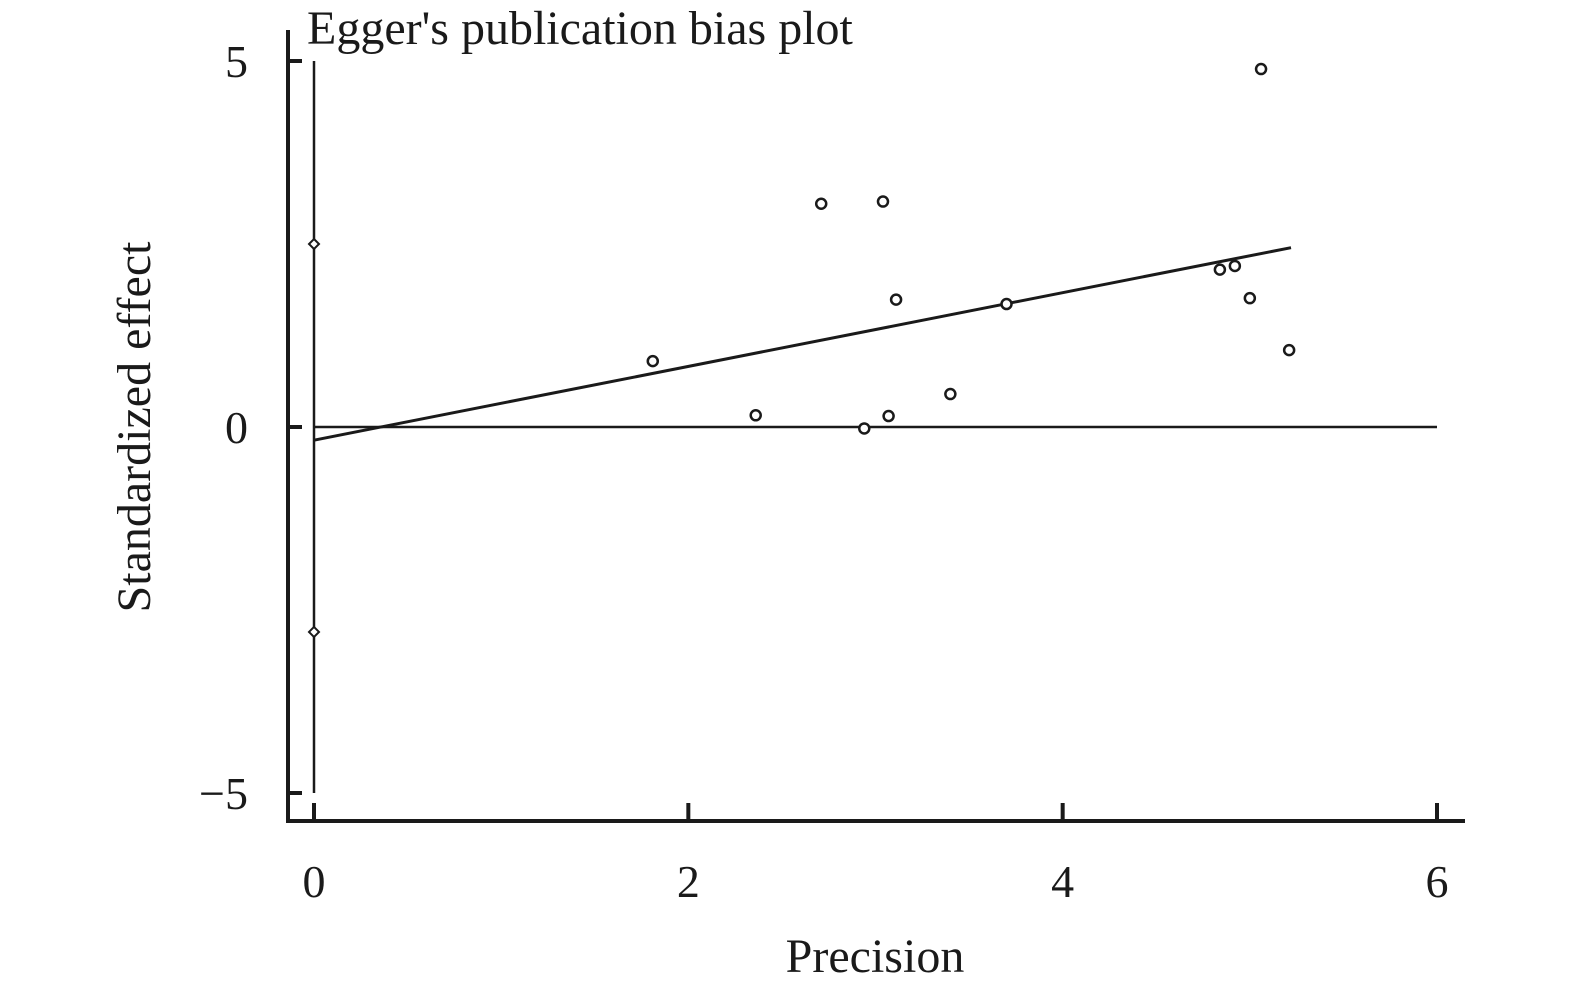 The image size is (1575, 996). What do you see at coordinates (875, 956) in the screenshot?
I see `x-axis-label: Precision` at bounding box center [875, 956].